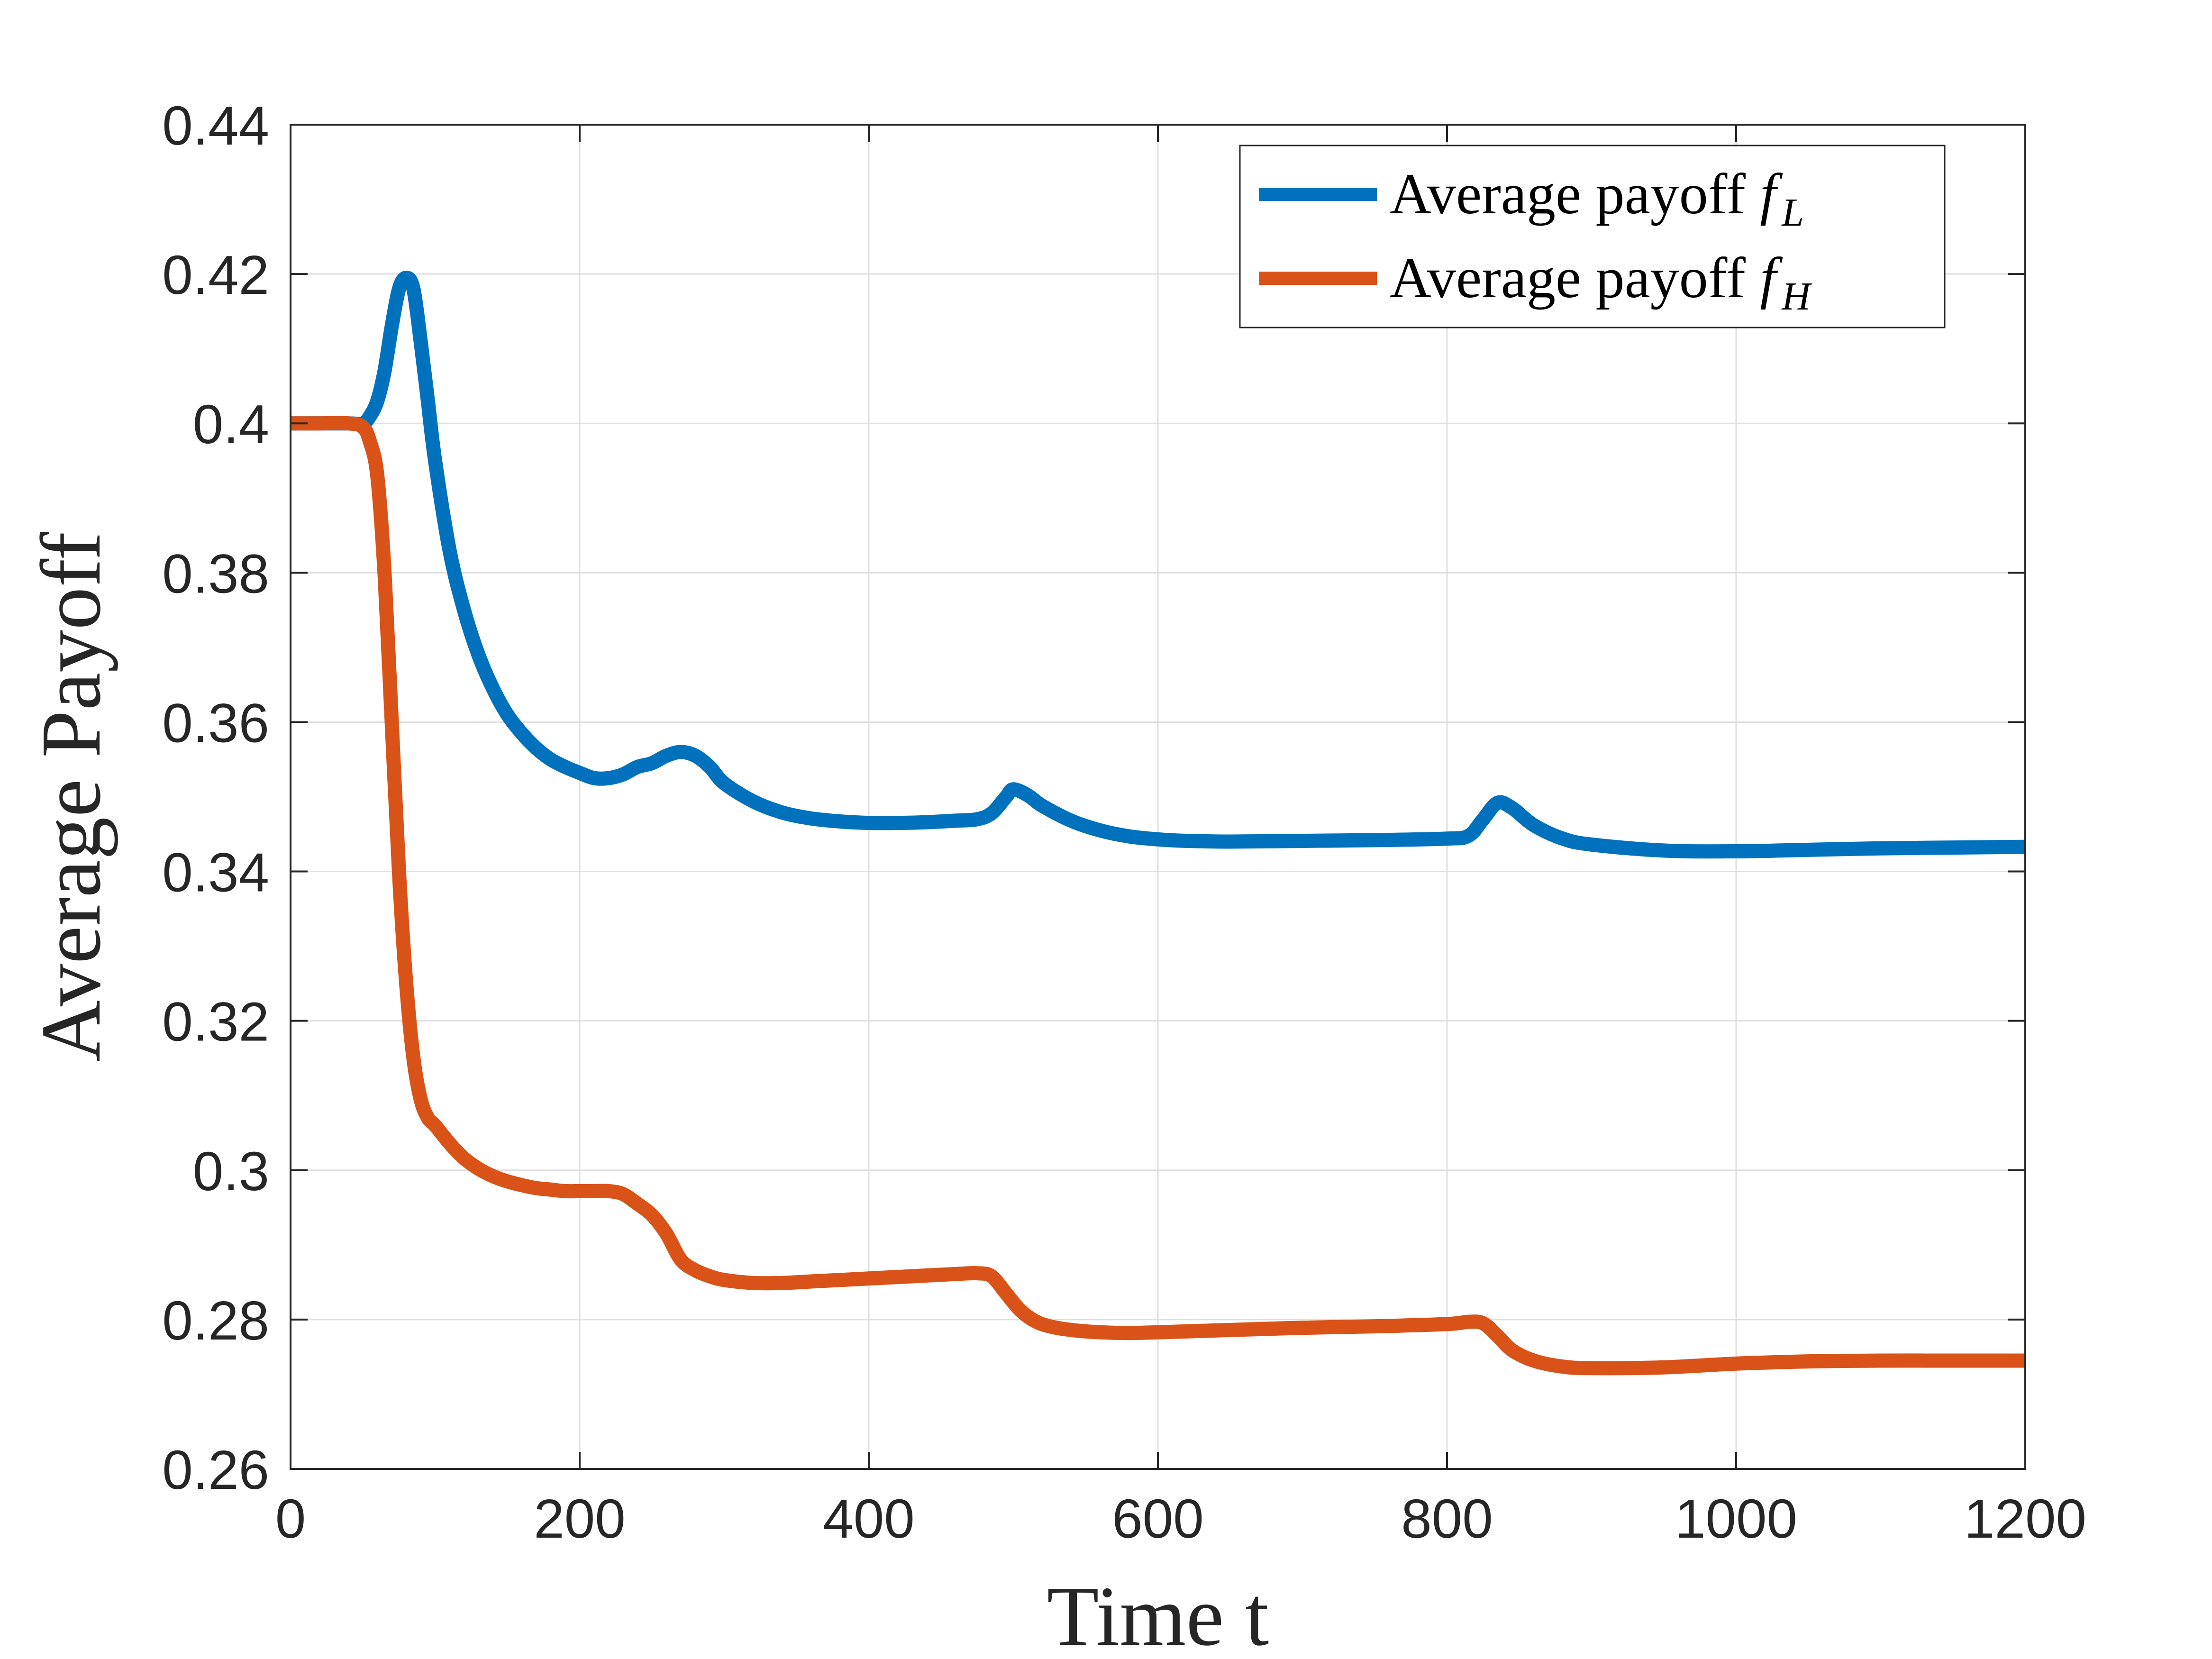 The image size is (2212, 1659). What do you see at coordinates (2025, 1519) in the screenshot?
I see `x-tick-label: 1200` at bounding box center [2025, 1519].